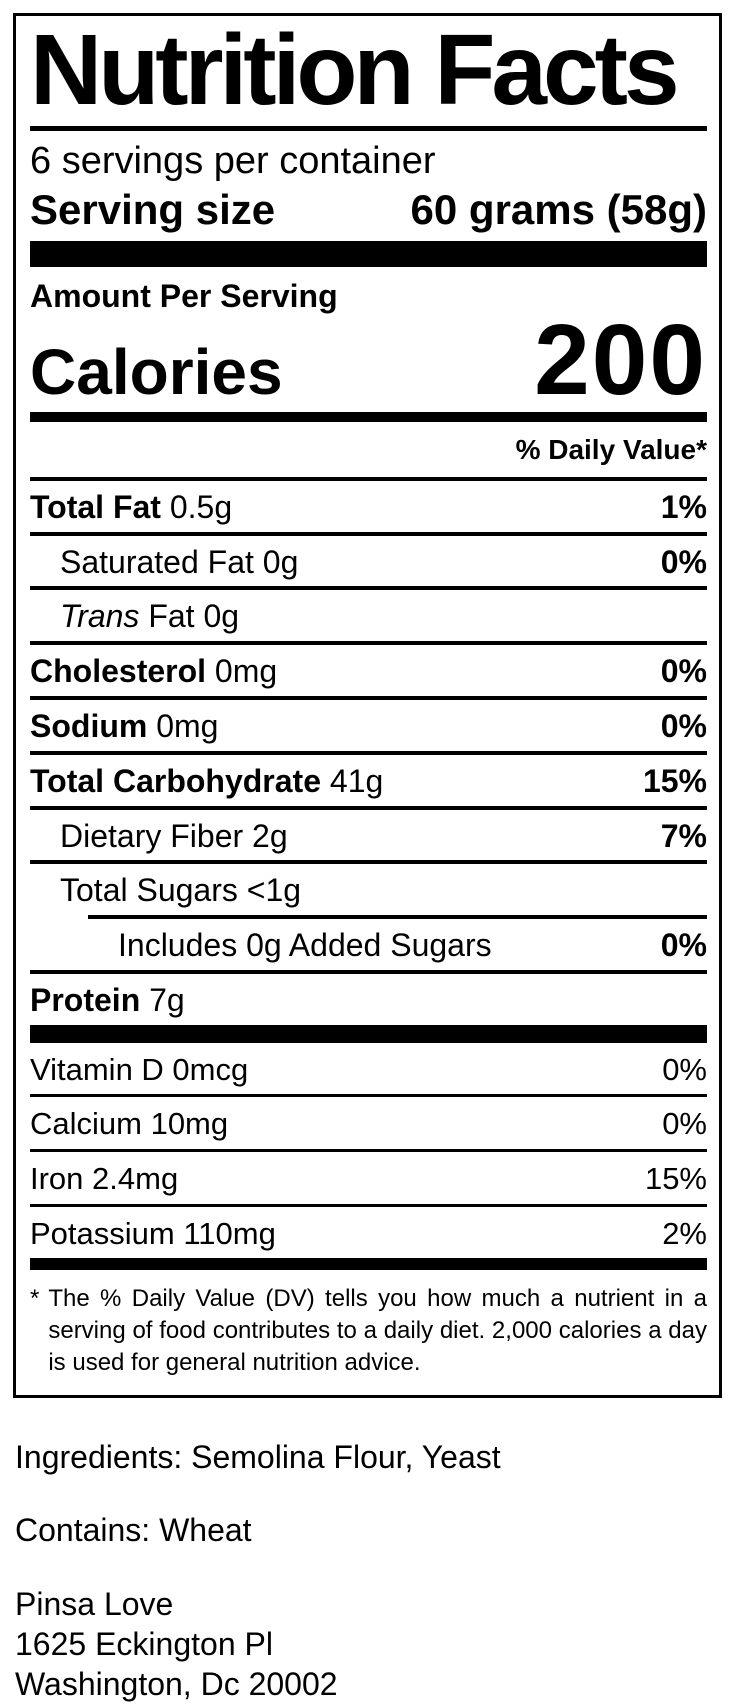 Image resolution: width=735 pixels, height=1704 pixels. Describe the element at coordinates (181, 890) in the screenshot. I see `nutrient-name: Total Sugars <1g` at that location.